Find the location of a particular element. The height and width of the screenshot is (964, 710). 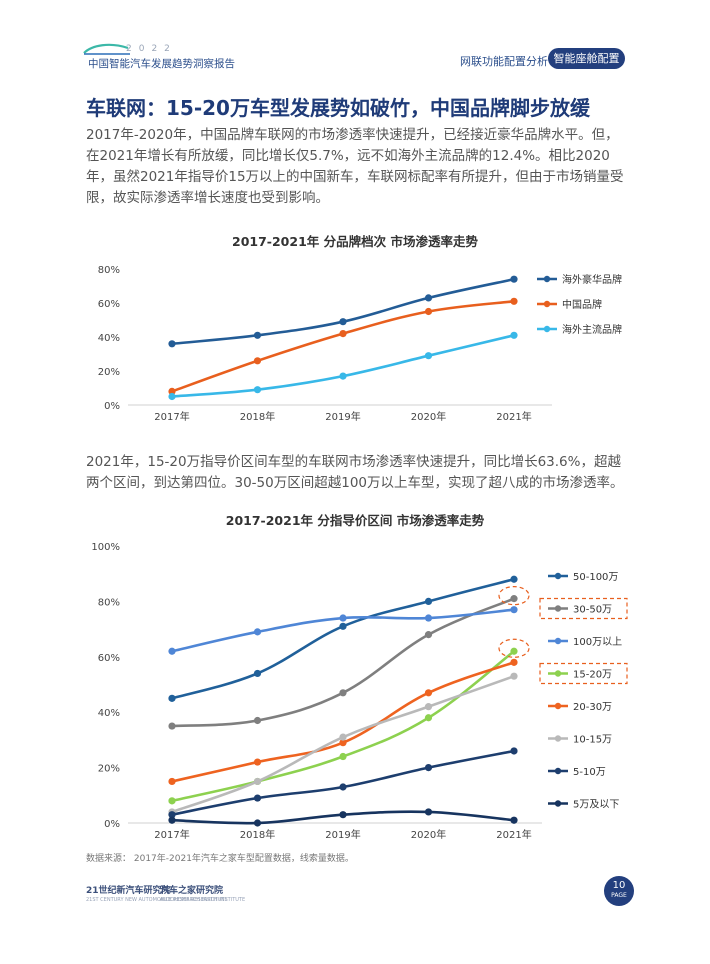

x-tick-label: 2021年 is located at coordinates (513, 834).